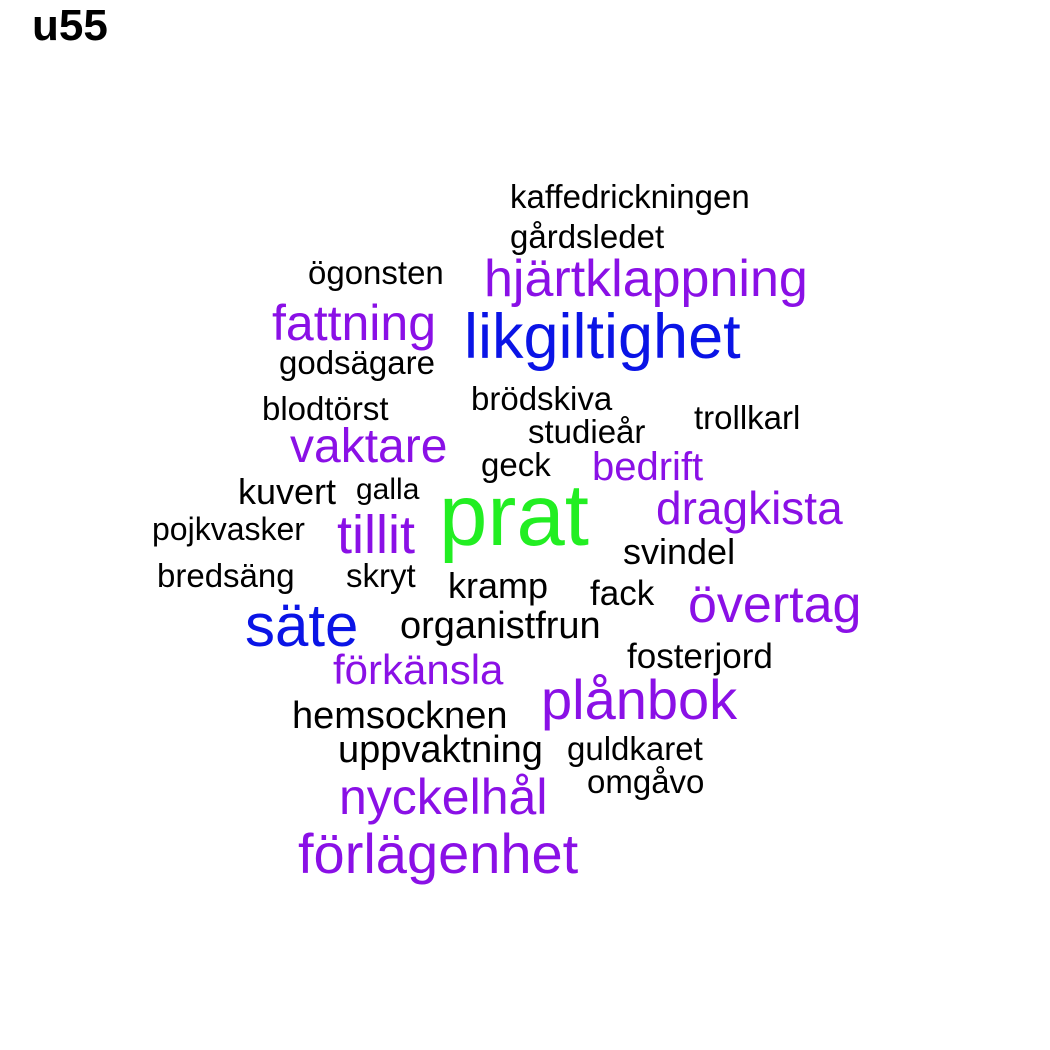 Image resolution: width=1050 pixels, height=1050 pixels. Describe the element at coordinates (70, 25) in the screenshot. I see `page-title: u55` at that location.